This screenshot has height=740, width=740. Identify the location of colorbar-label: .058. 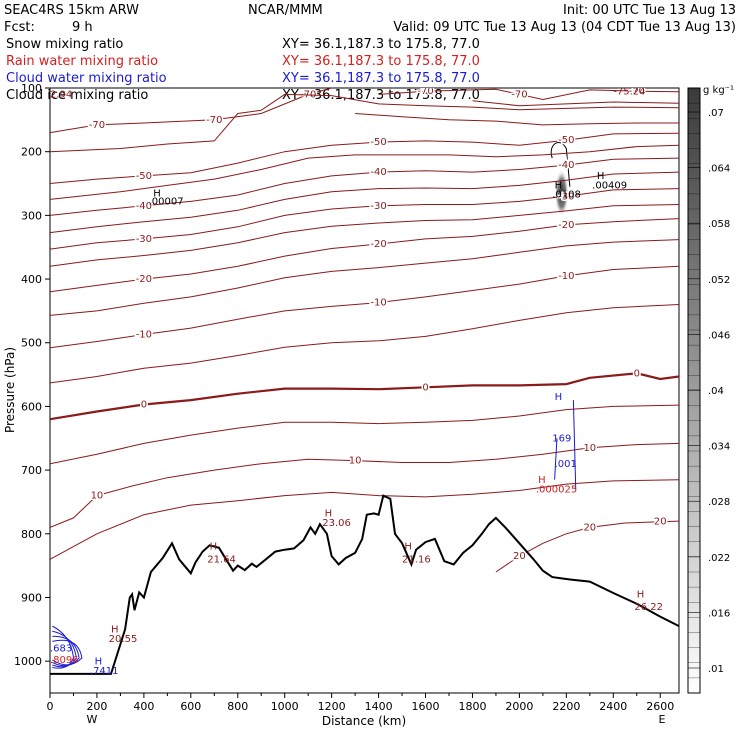
(719, 224).